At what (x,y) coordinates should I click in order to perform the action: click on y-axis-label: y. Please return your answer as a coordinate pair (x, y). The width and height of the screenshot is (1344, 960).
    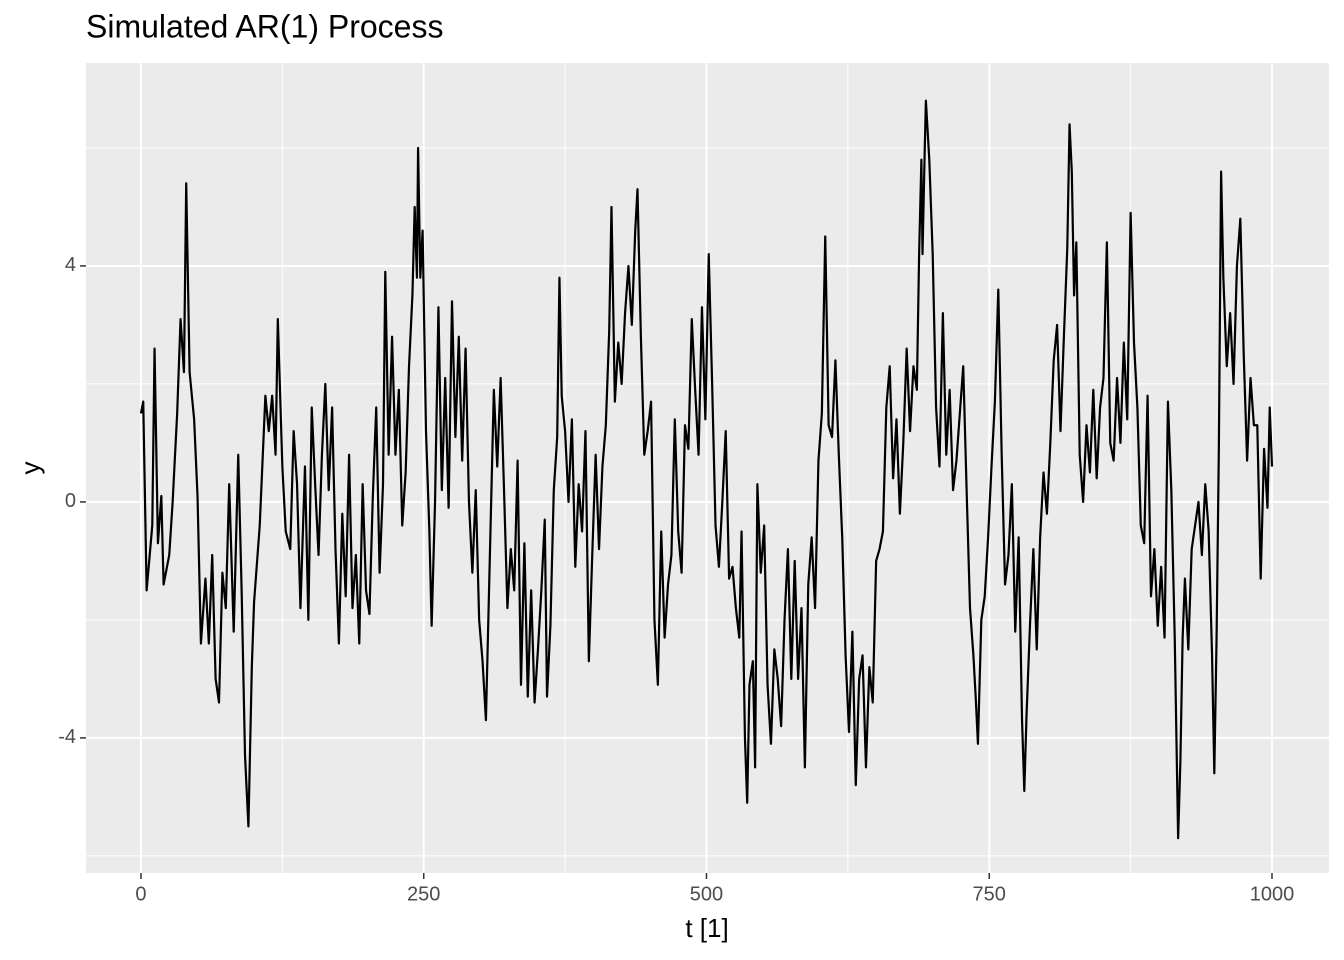
    Looking at the image, I should click on (30, 468).